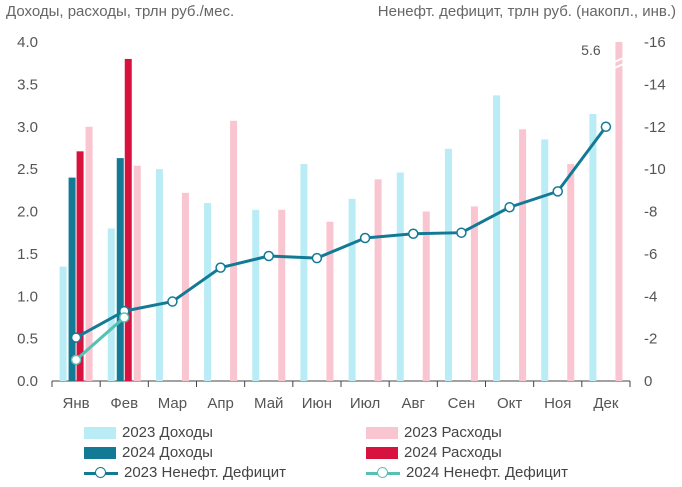  Describe the element at coordinates (100, 452) in the screenshot. I see `legend-swatch-income-2024` at that location.